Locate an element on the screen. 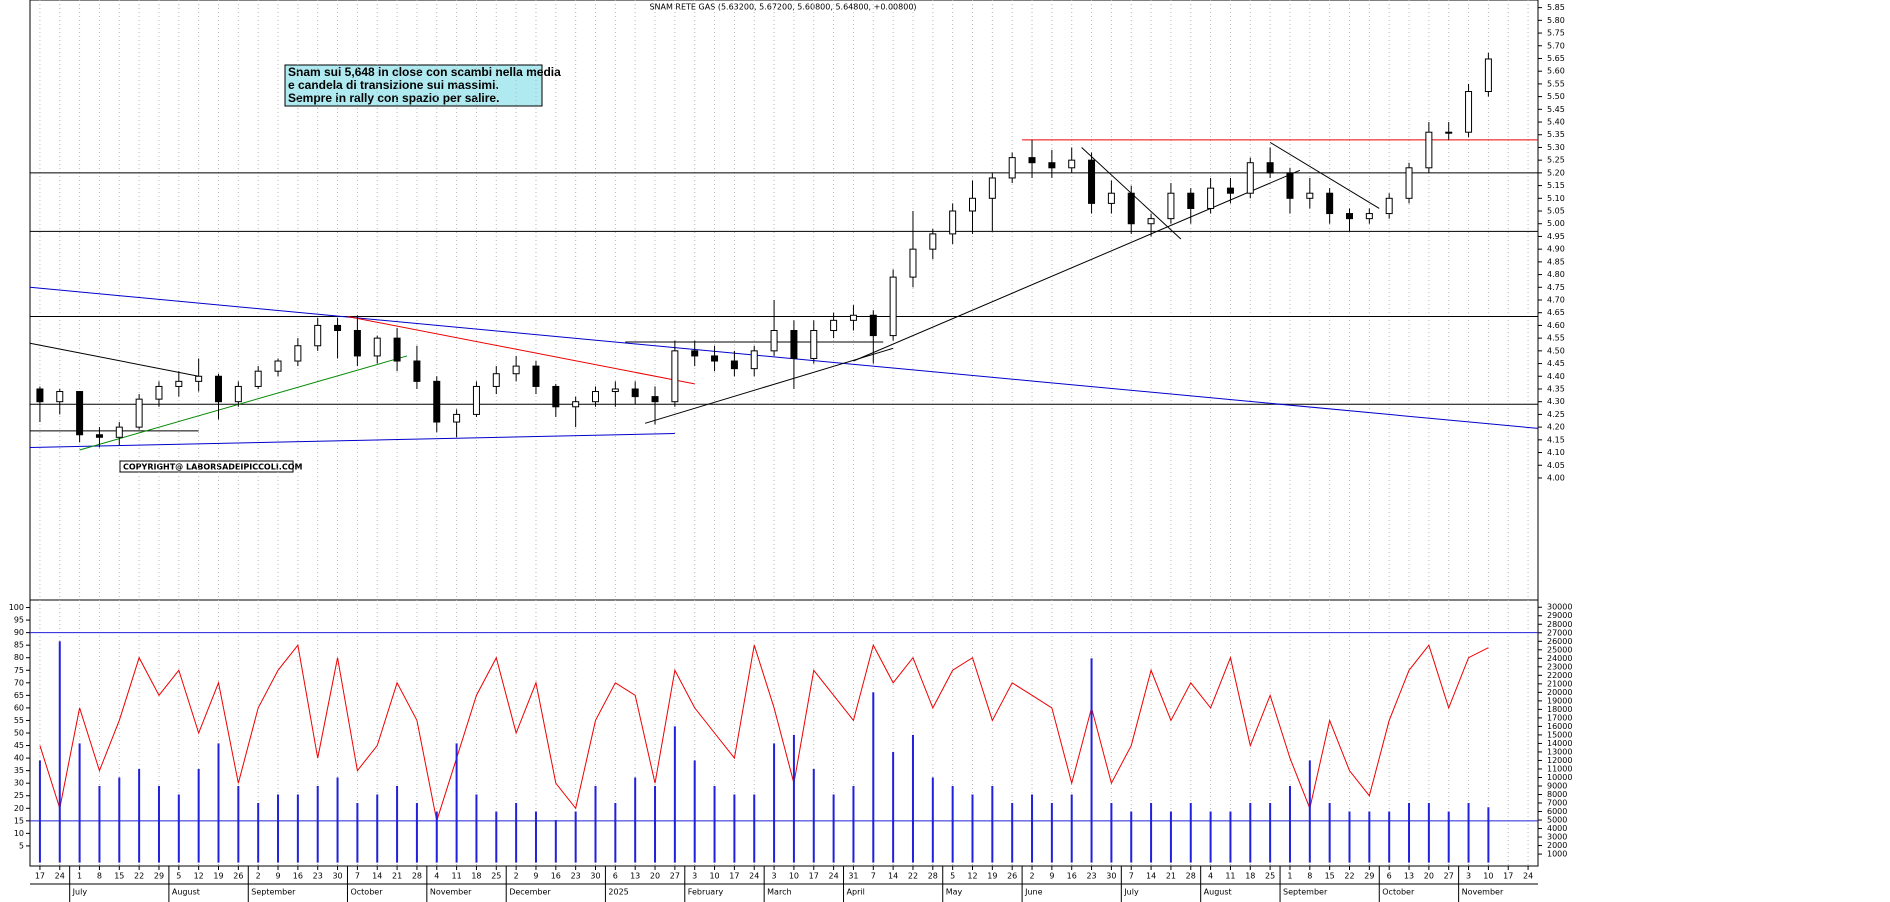 This screenshot has width=1890, height=902. x-tick-label: 25 is located at coordinates (1270, 876).